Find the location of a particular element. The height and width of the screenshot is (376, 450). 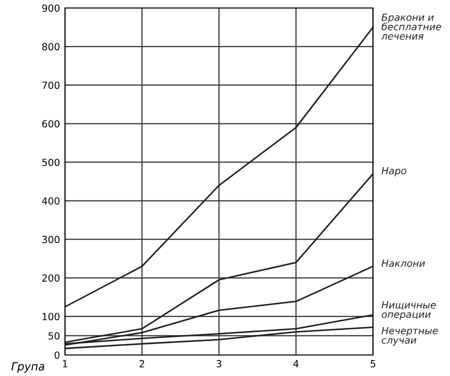

series-label: Бракони и бесплатние лечения is located at coordinates (411, 27).